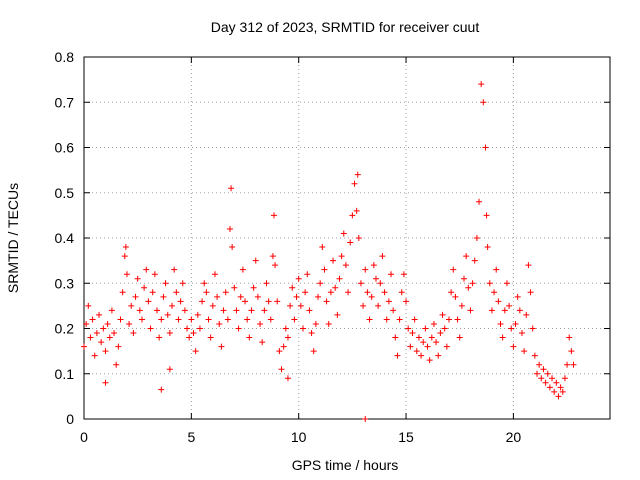 Image resolution: width=640 pixels, height=480 pixels. What do you see at coordinates (191, 437) in the screenshot?
I see `x-tick-label: 5` at bounding box center [191, 437].